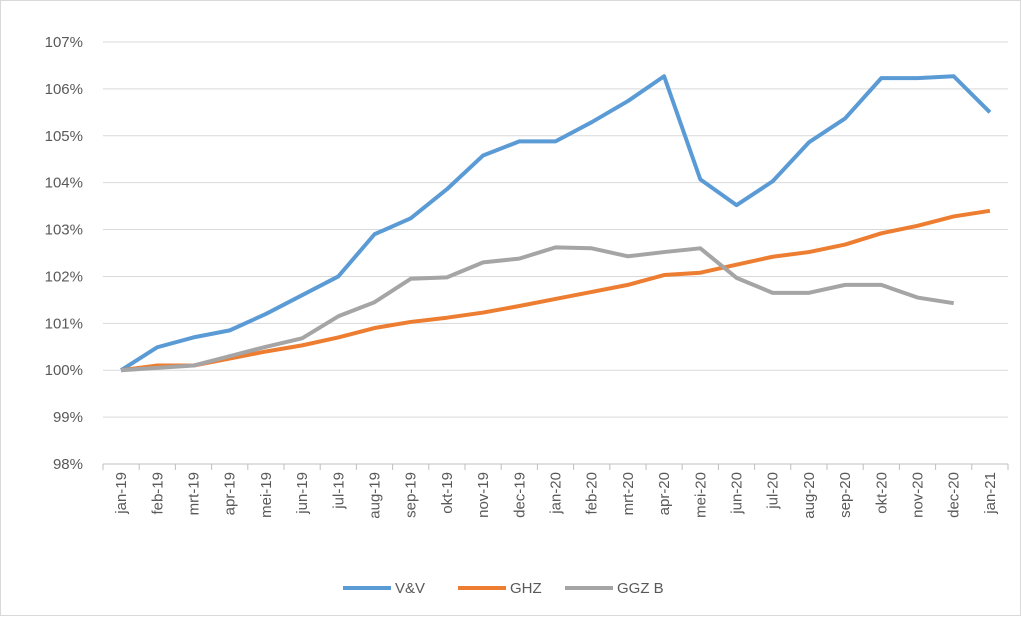  Describe the element at coordinates (447, 493) in the screenshot. I see `x-tick-label: okt-19` at that location.